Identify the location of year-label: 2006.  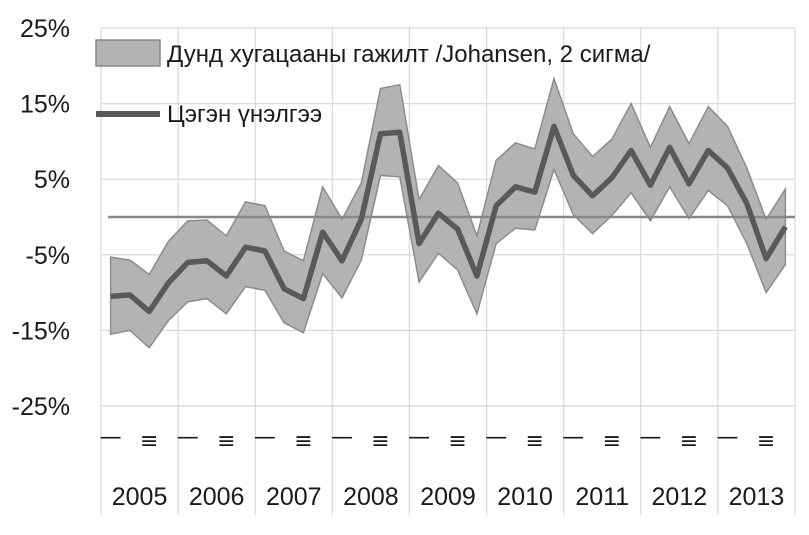
(217, 497).